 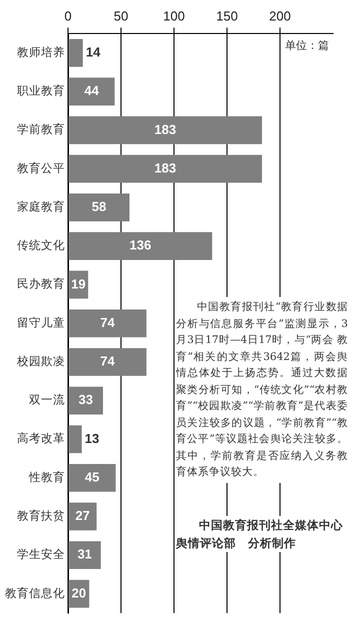 What do you see at coordinates (41, 438) in the screenshot?
I see `y-tick-label: 高考改革` at bounding box center [41, 438].